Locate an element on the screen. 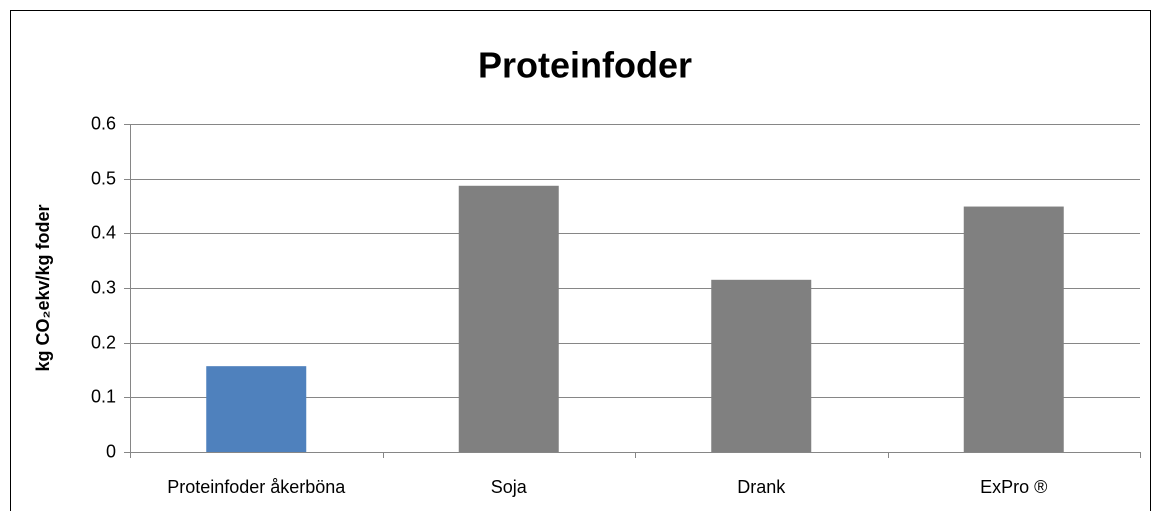  y-tick-label: 0 is located at coordinates (111, 451).